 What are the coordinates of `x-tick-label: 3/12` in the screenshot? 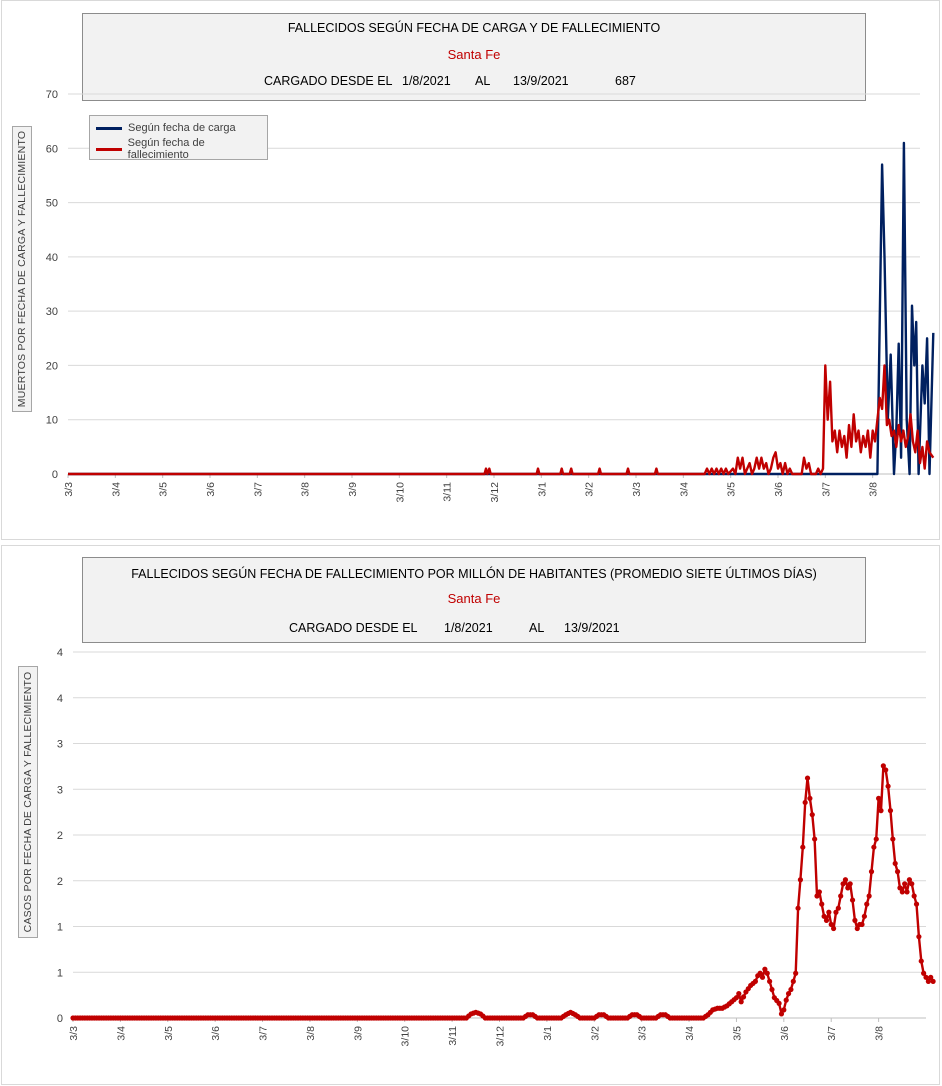 It's located at (501, 1036).